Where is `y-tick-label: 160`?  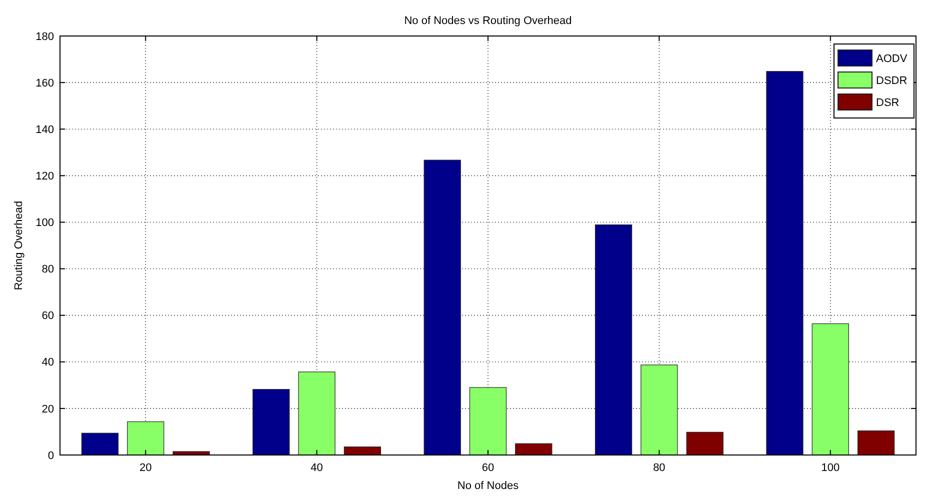
y-tick-label: 160 is located at coordinates (45, 83).